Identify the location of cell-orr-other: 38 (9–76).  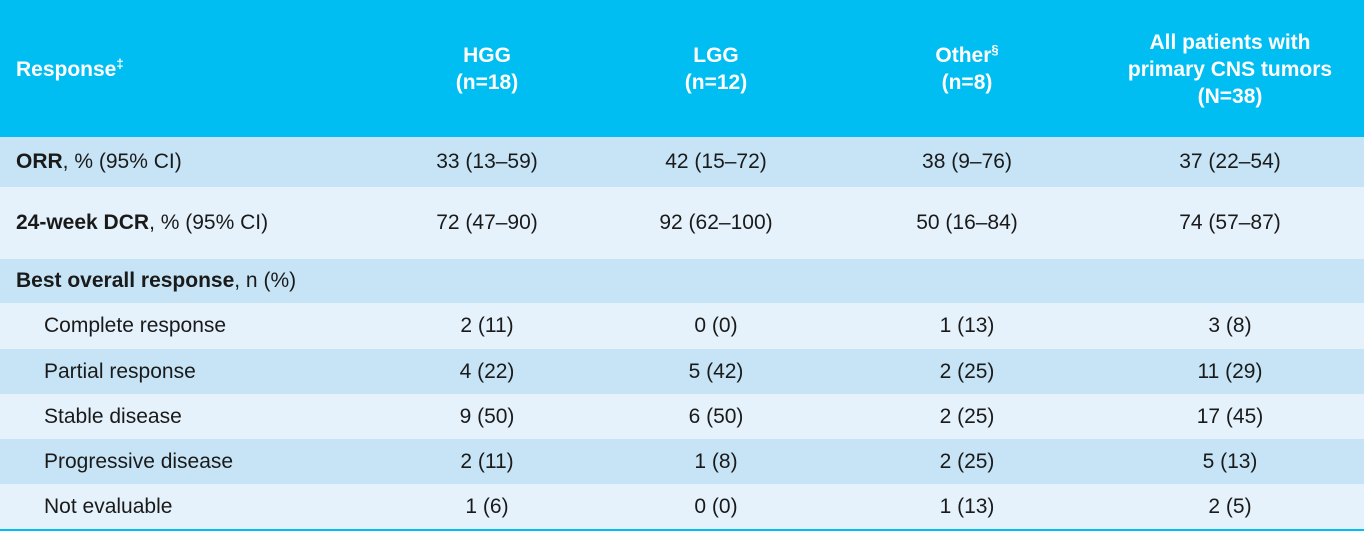
(967, 161).